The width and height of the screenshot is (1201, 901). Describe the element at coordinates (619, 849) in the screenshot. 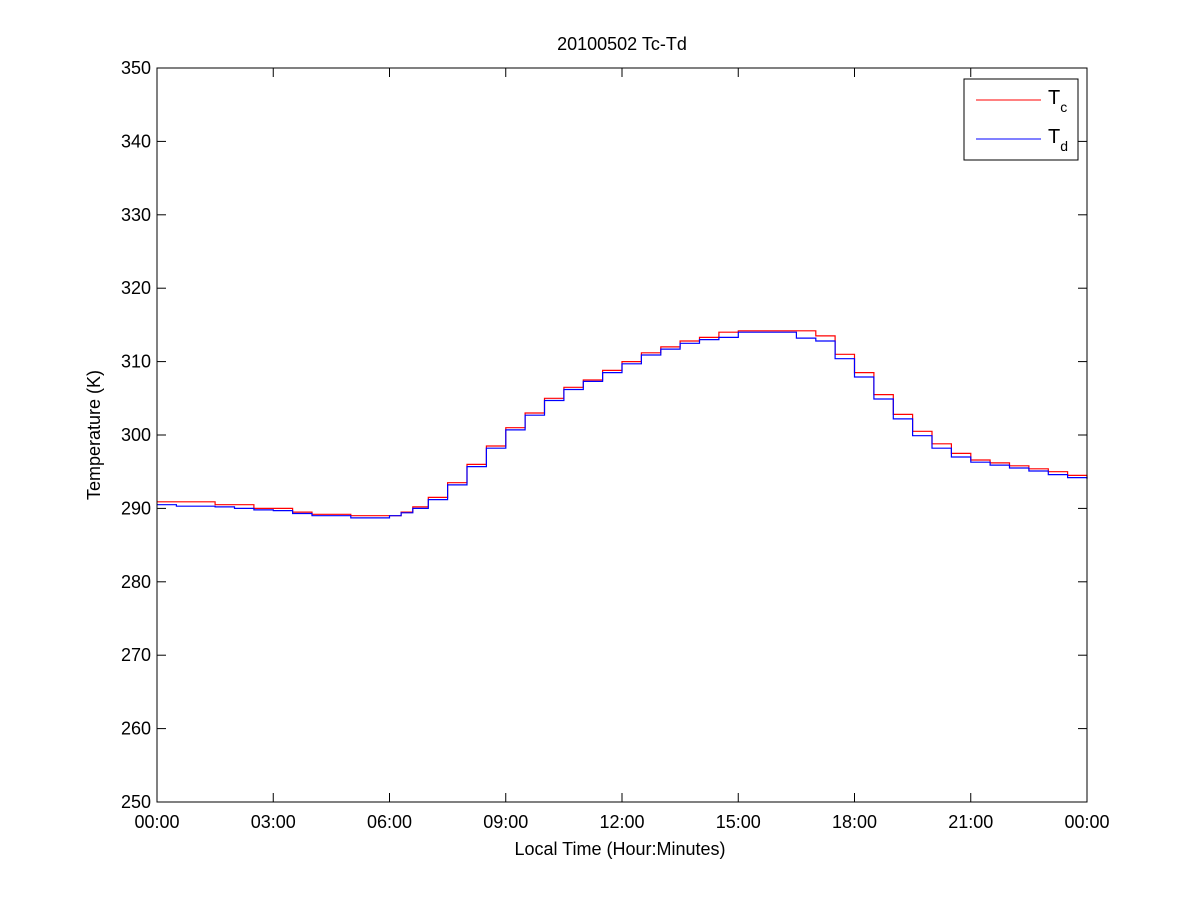

I see `x-axis-title: Local Time (Hour:Minutes)` at that location.